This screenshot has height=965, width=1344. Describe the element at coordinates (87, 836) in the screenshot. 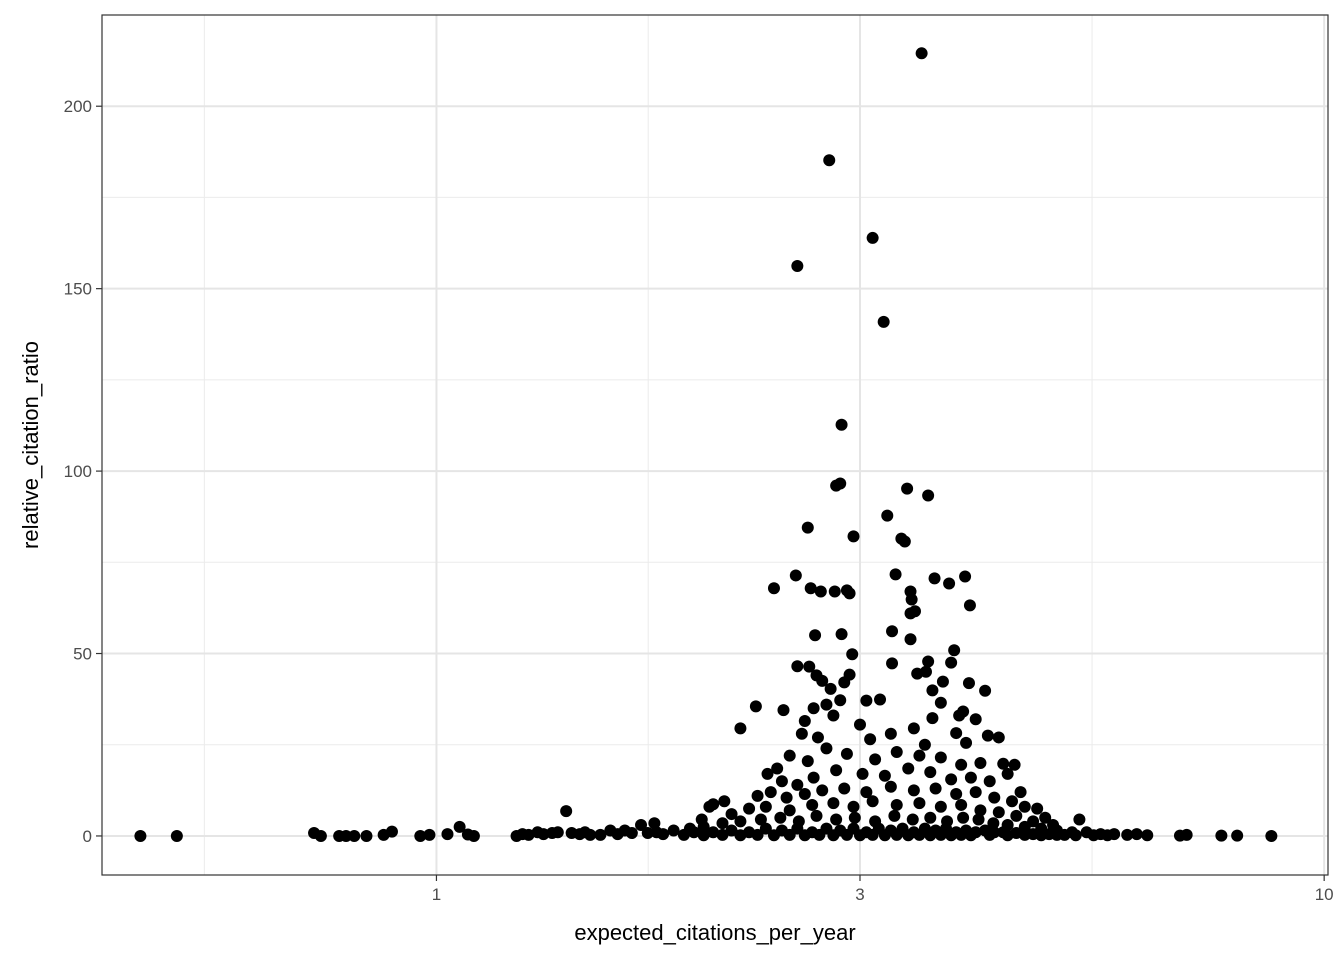

I see `y-tick-label: 0` at that location.